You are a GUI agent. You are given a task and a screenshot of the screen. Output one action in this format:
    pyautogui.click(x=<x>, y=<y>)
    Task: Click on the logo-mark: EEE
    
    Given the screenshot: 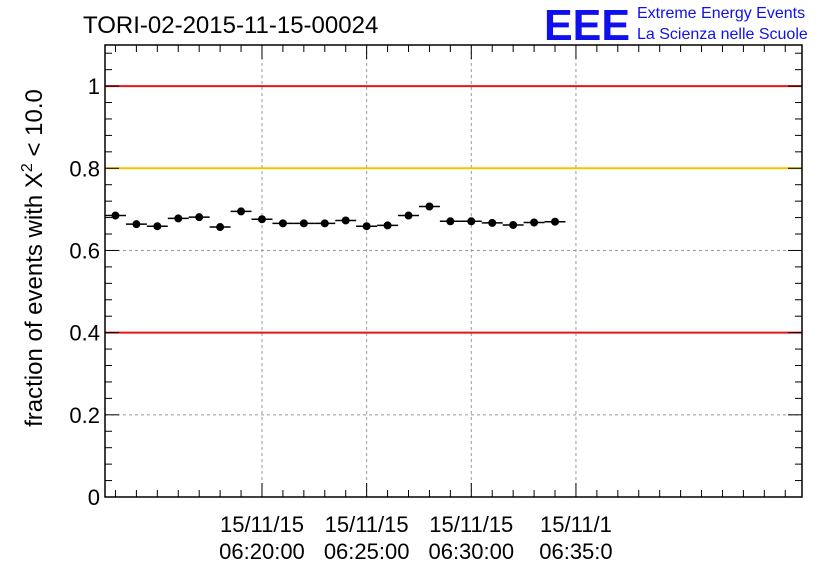 What is the action you would take?
    pyautogui.click(x=587, y=25)
    